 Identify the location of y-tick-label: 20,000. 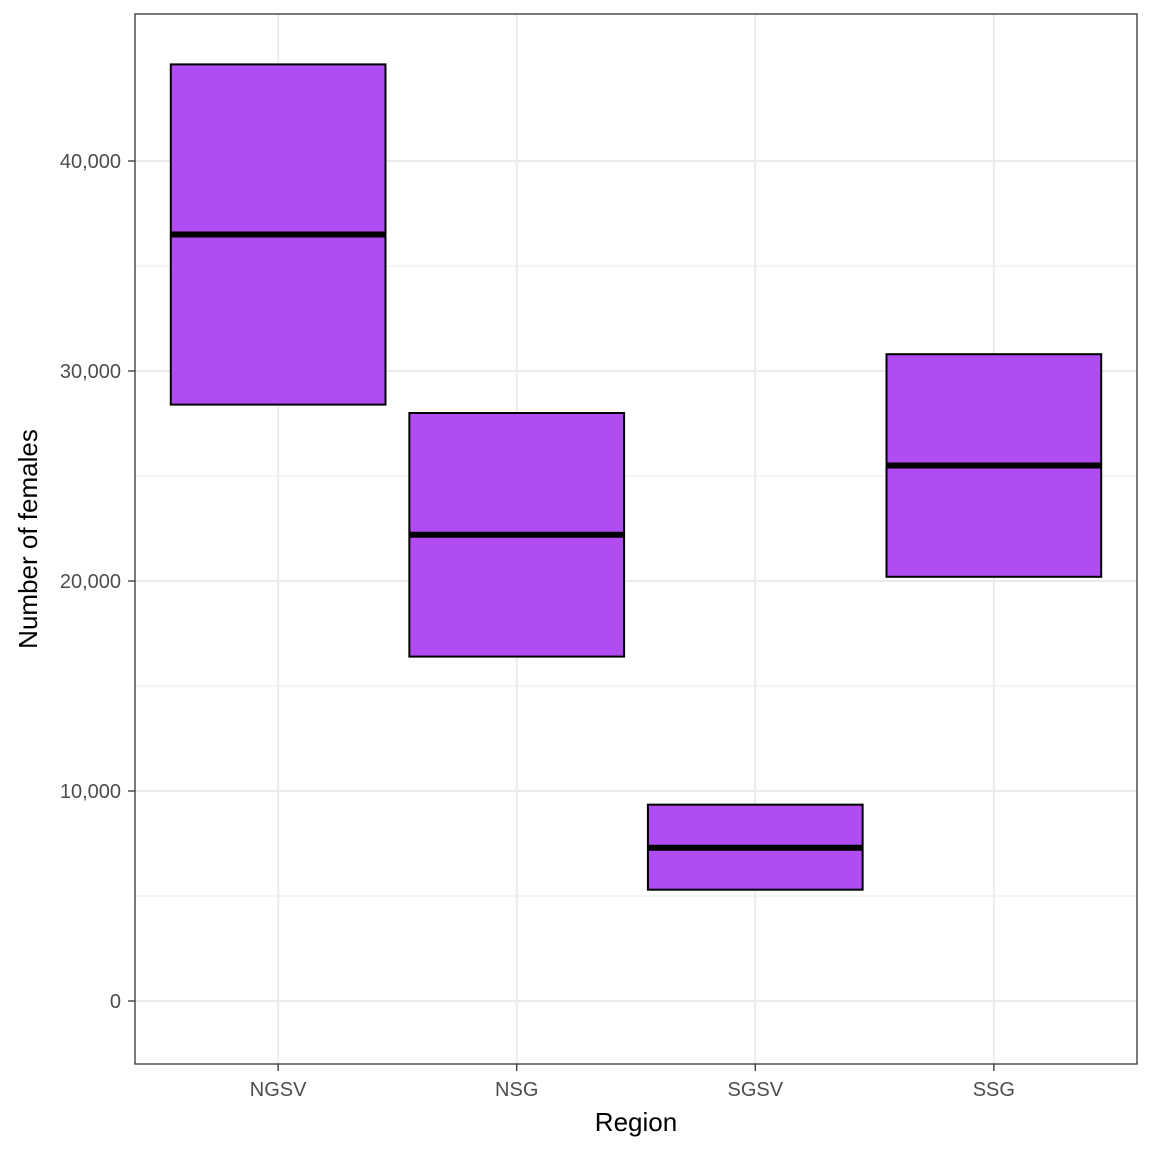
(90, 582).